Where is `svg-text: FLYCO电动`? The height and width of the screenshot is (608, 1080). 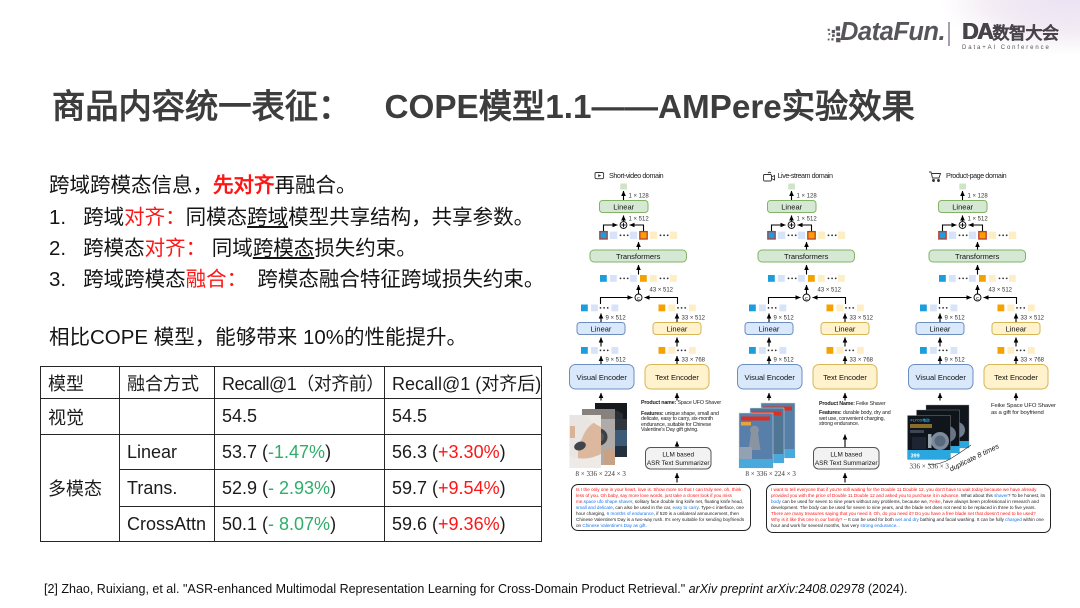
svg-text: FLYCO电动 is located at coordinates (920, 420).